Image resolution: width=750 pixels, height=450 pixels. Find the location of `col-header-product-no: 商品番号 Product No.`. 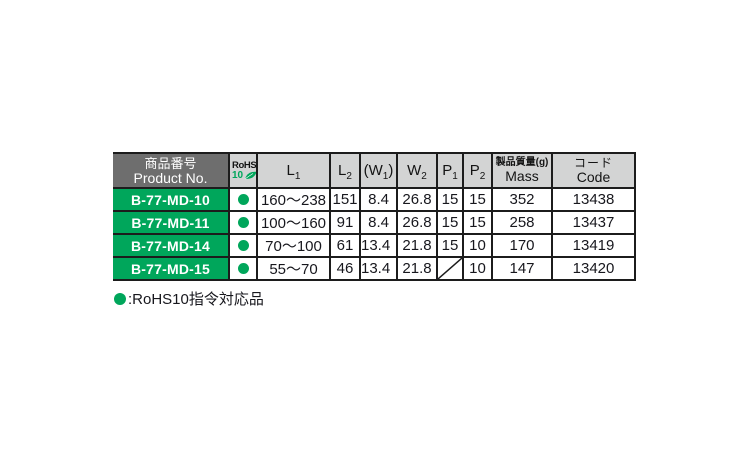

col-header-product-no: 商品番号 Product No. is located at coordinates (171, 170).